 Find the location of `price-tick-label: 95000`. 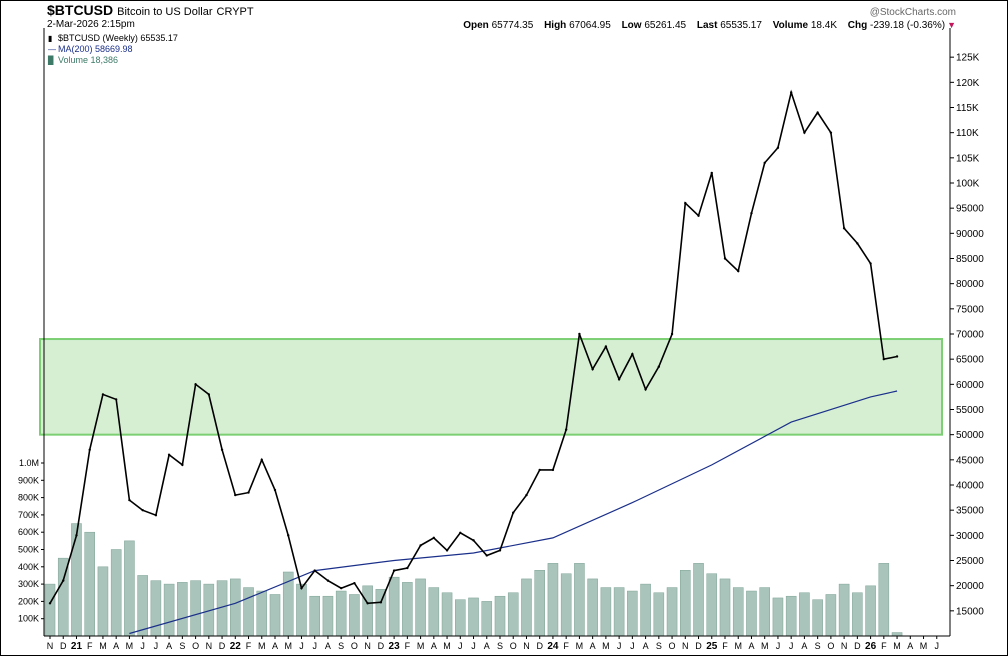

price-tick-label: 95000 is located at coordinates (970, 209).